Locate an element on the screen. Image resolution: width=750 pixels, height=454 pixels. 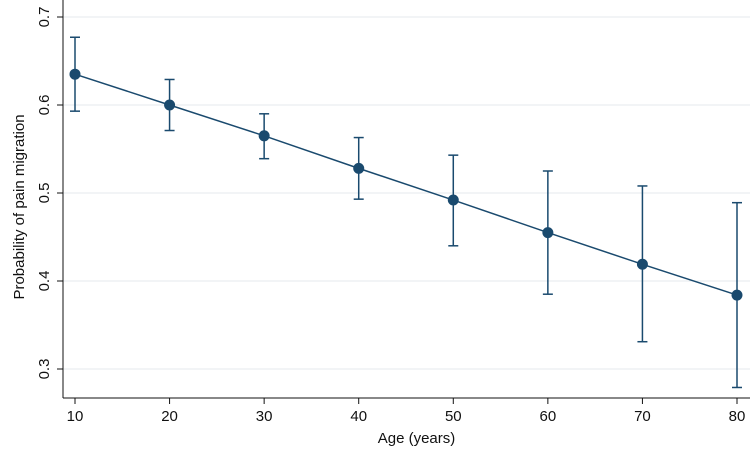
x-tick-label: 20 is located at coordinates (169, 416).